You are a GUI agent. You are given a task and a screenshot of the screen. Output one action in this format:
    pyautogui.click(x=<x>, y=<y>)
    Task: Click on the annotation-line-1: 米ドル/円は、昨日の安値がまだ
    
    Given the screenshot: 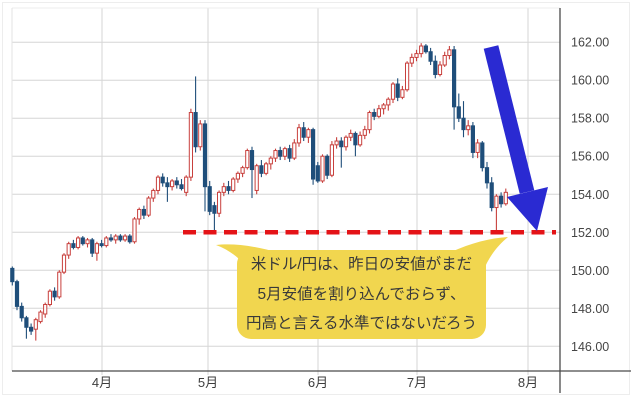 What is the action you would take?
    pyautogui.click(x=361, y=265)
    